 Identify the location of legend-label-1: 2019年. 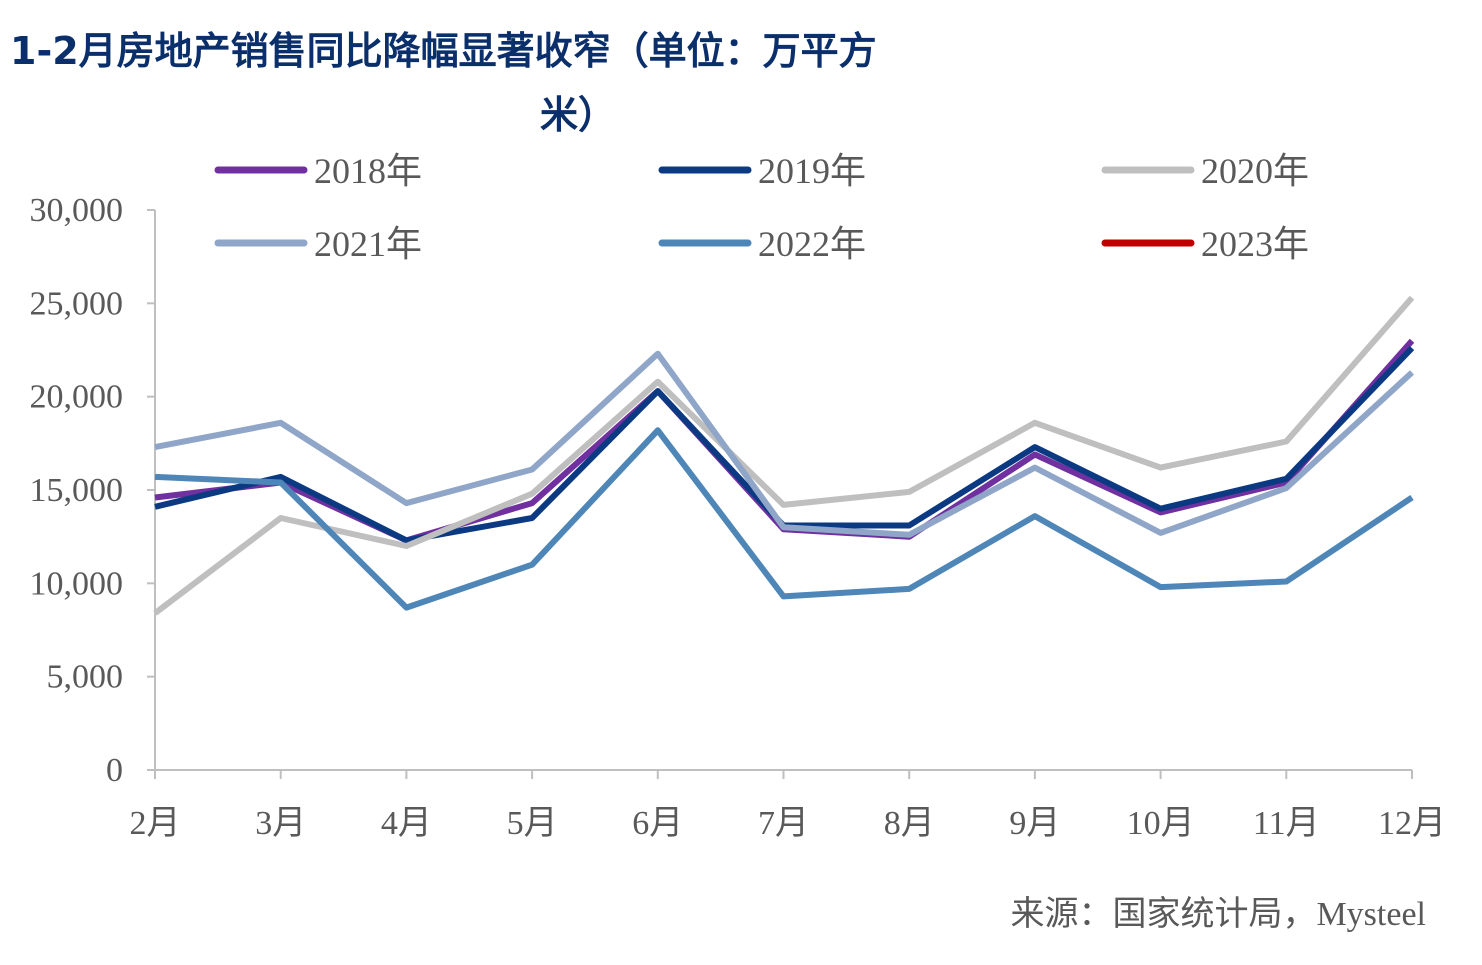
(812, 171).